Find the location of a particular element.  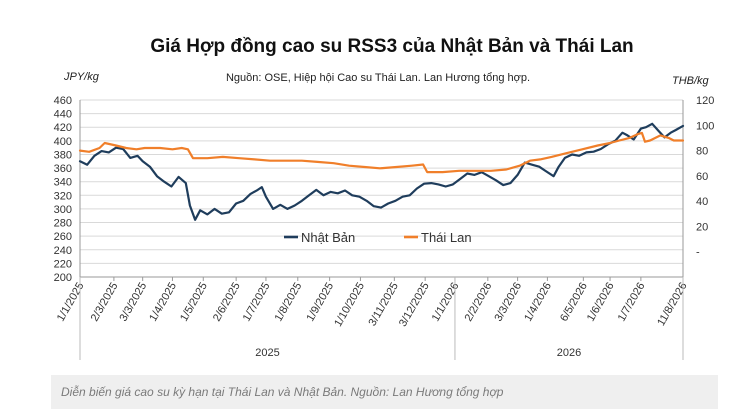

y-left-tick-label: 280 is located at coordinates (63, 224).